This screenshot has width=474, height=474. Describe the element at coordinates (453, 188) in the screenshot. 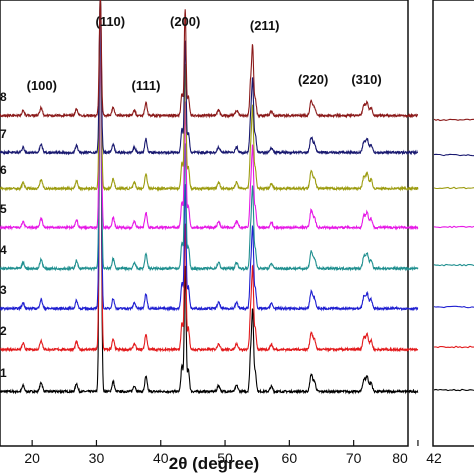

I see `inset-series-6-line` at that location.